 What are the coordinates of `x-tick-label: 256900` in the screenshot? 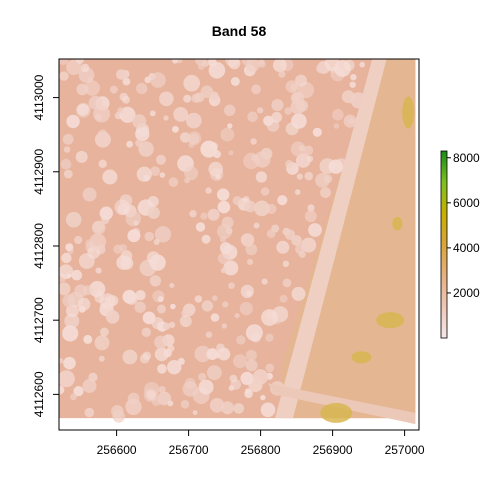 It's located at (333, 450).